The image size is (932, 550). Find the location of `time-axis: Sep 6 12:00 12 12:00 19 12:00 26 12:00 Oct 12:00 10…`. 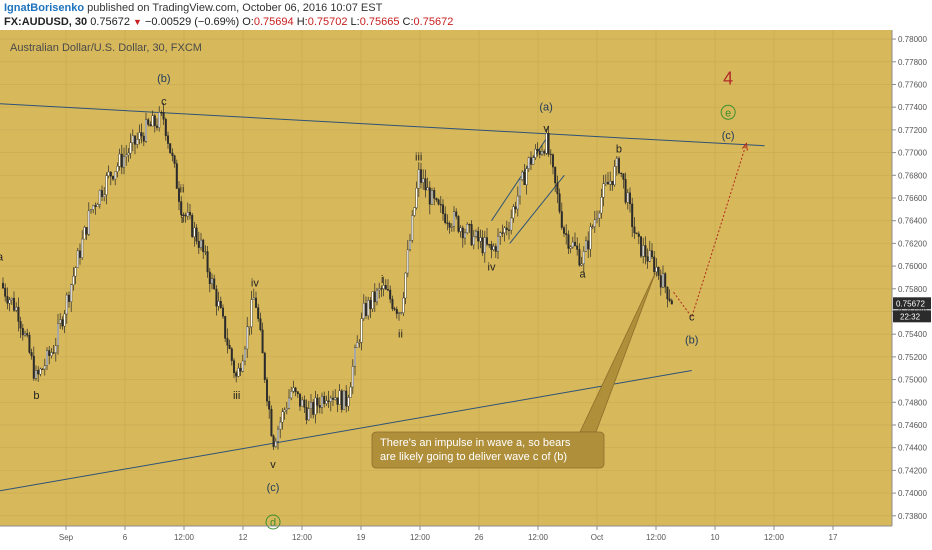

time-axis: Sep 6 12:00 12 12:00 19 12:00 26 12:00 Oct 12:00 10… is located at coordinates (446, 533).